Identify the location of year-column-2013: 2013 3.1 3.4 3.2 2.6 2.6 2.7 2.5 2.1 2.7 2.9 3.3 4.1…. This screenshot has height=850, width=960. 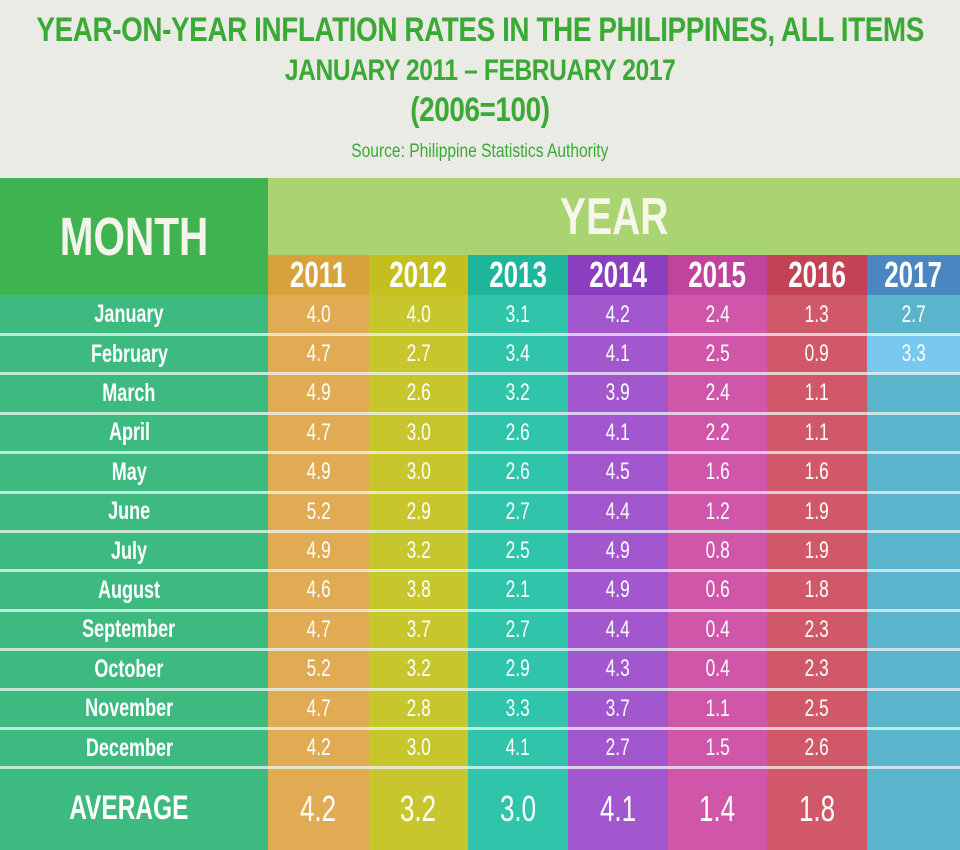
(518, 552).